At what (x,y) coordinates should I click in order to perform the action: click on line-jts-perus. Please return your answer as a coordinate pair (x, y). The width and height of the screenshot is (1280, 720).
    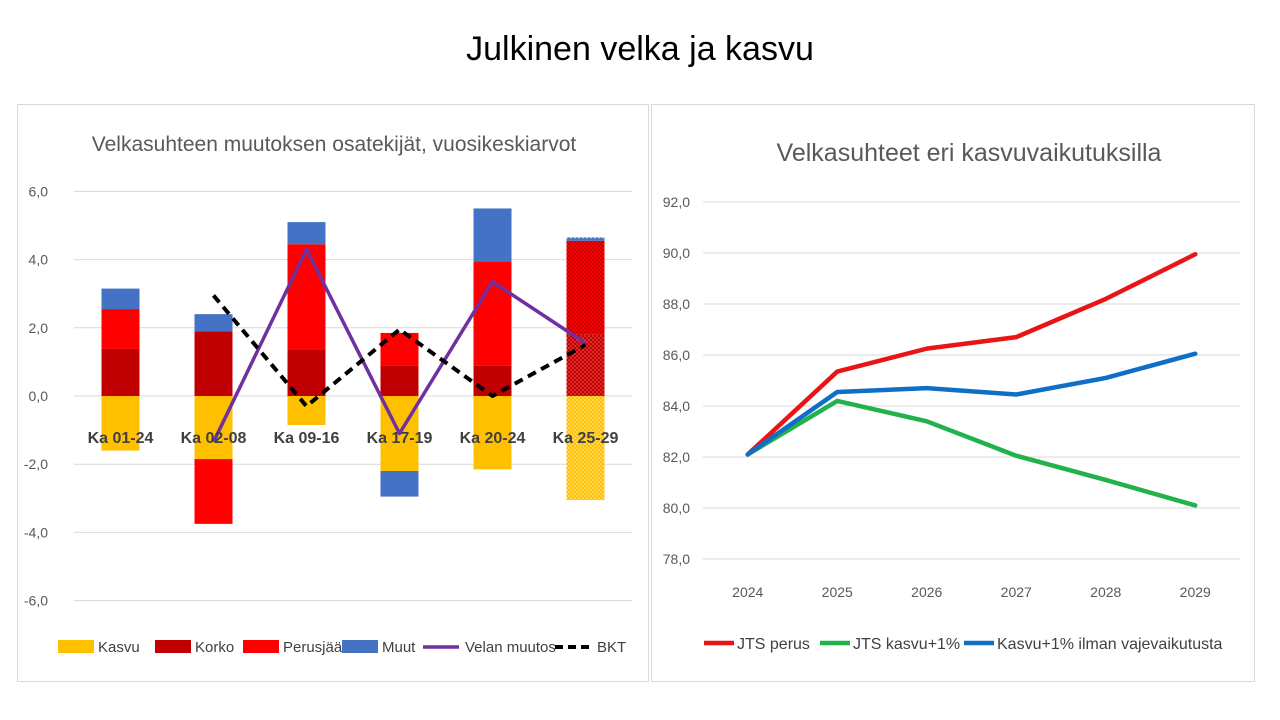
    Looking at the image, I should click on (971, 354).